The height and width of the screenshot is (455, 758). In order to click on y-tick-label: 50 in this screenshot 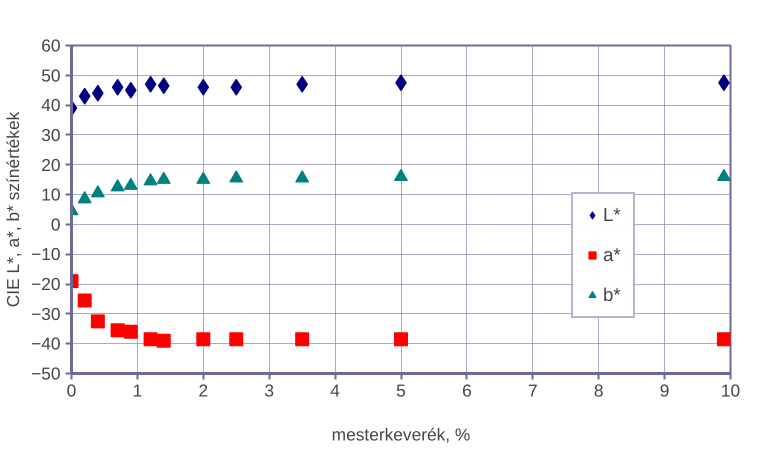, I will do `click(51, 75)`.